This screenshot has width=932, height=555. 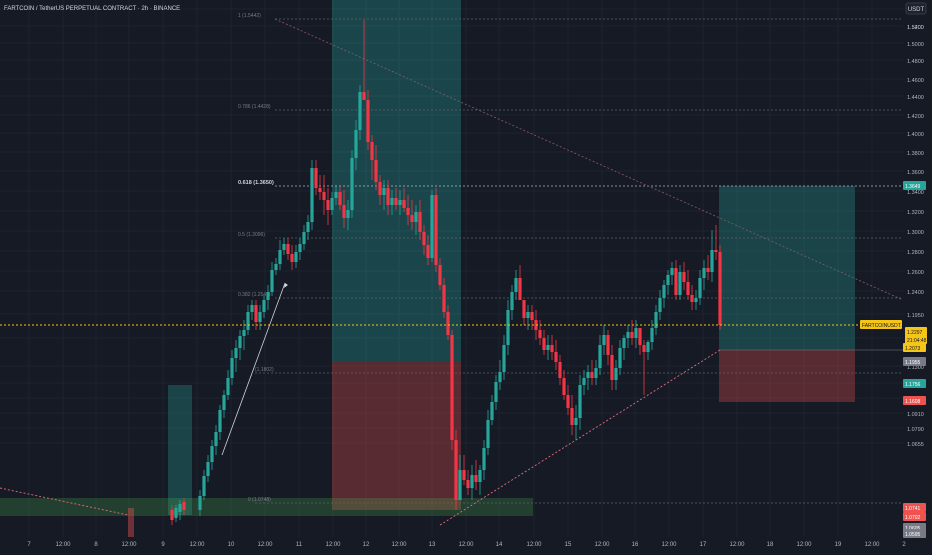 I want to click on price-tick-label: 1.3200, so click(x=915, y=213).